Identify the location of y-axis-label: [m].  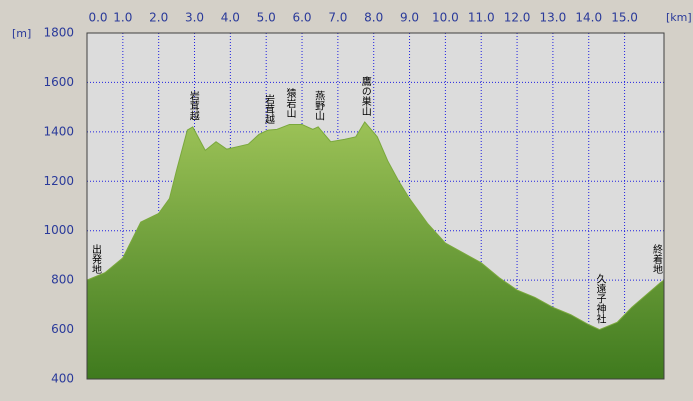
(21, 33).